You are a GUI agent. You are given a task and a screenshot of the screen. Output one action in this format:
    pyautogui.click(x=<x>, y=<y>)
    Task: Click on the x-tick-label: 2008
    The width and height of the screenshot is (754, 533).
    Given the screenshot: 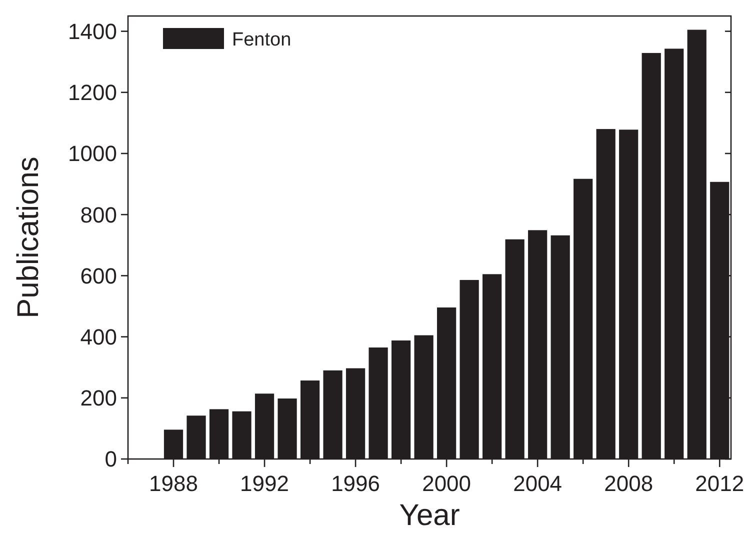 What is the action you would take?
    pyautogui.click(x=629, y=483)
    